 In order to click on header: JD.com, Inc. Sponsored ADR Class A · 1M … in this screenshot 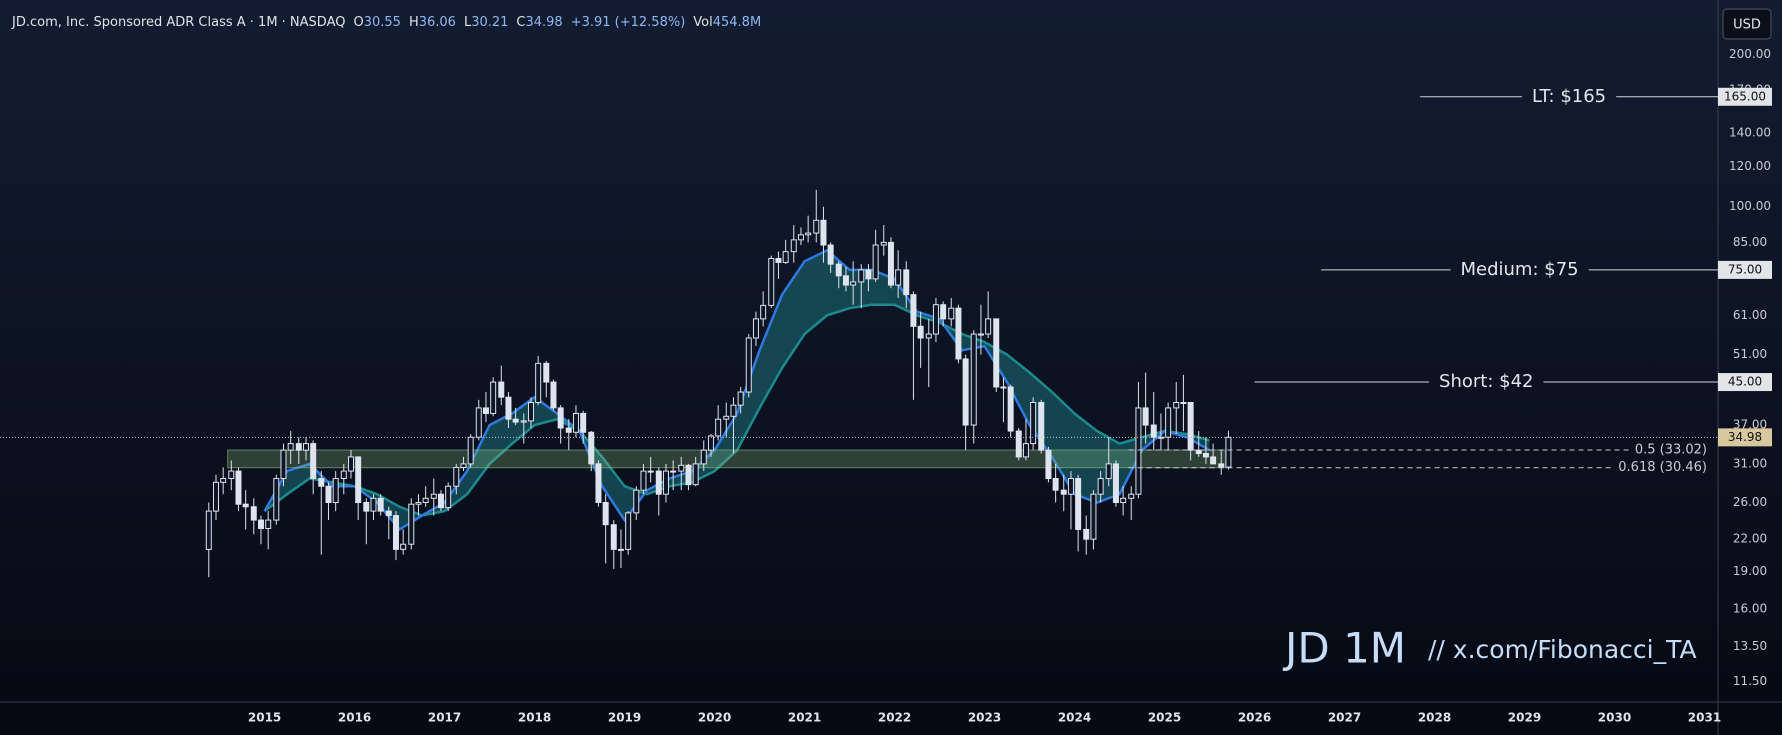, I will do `click(386, 22)`.